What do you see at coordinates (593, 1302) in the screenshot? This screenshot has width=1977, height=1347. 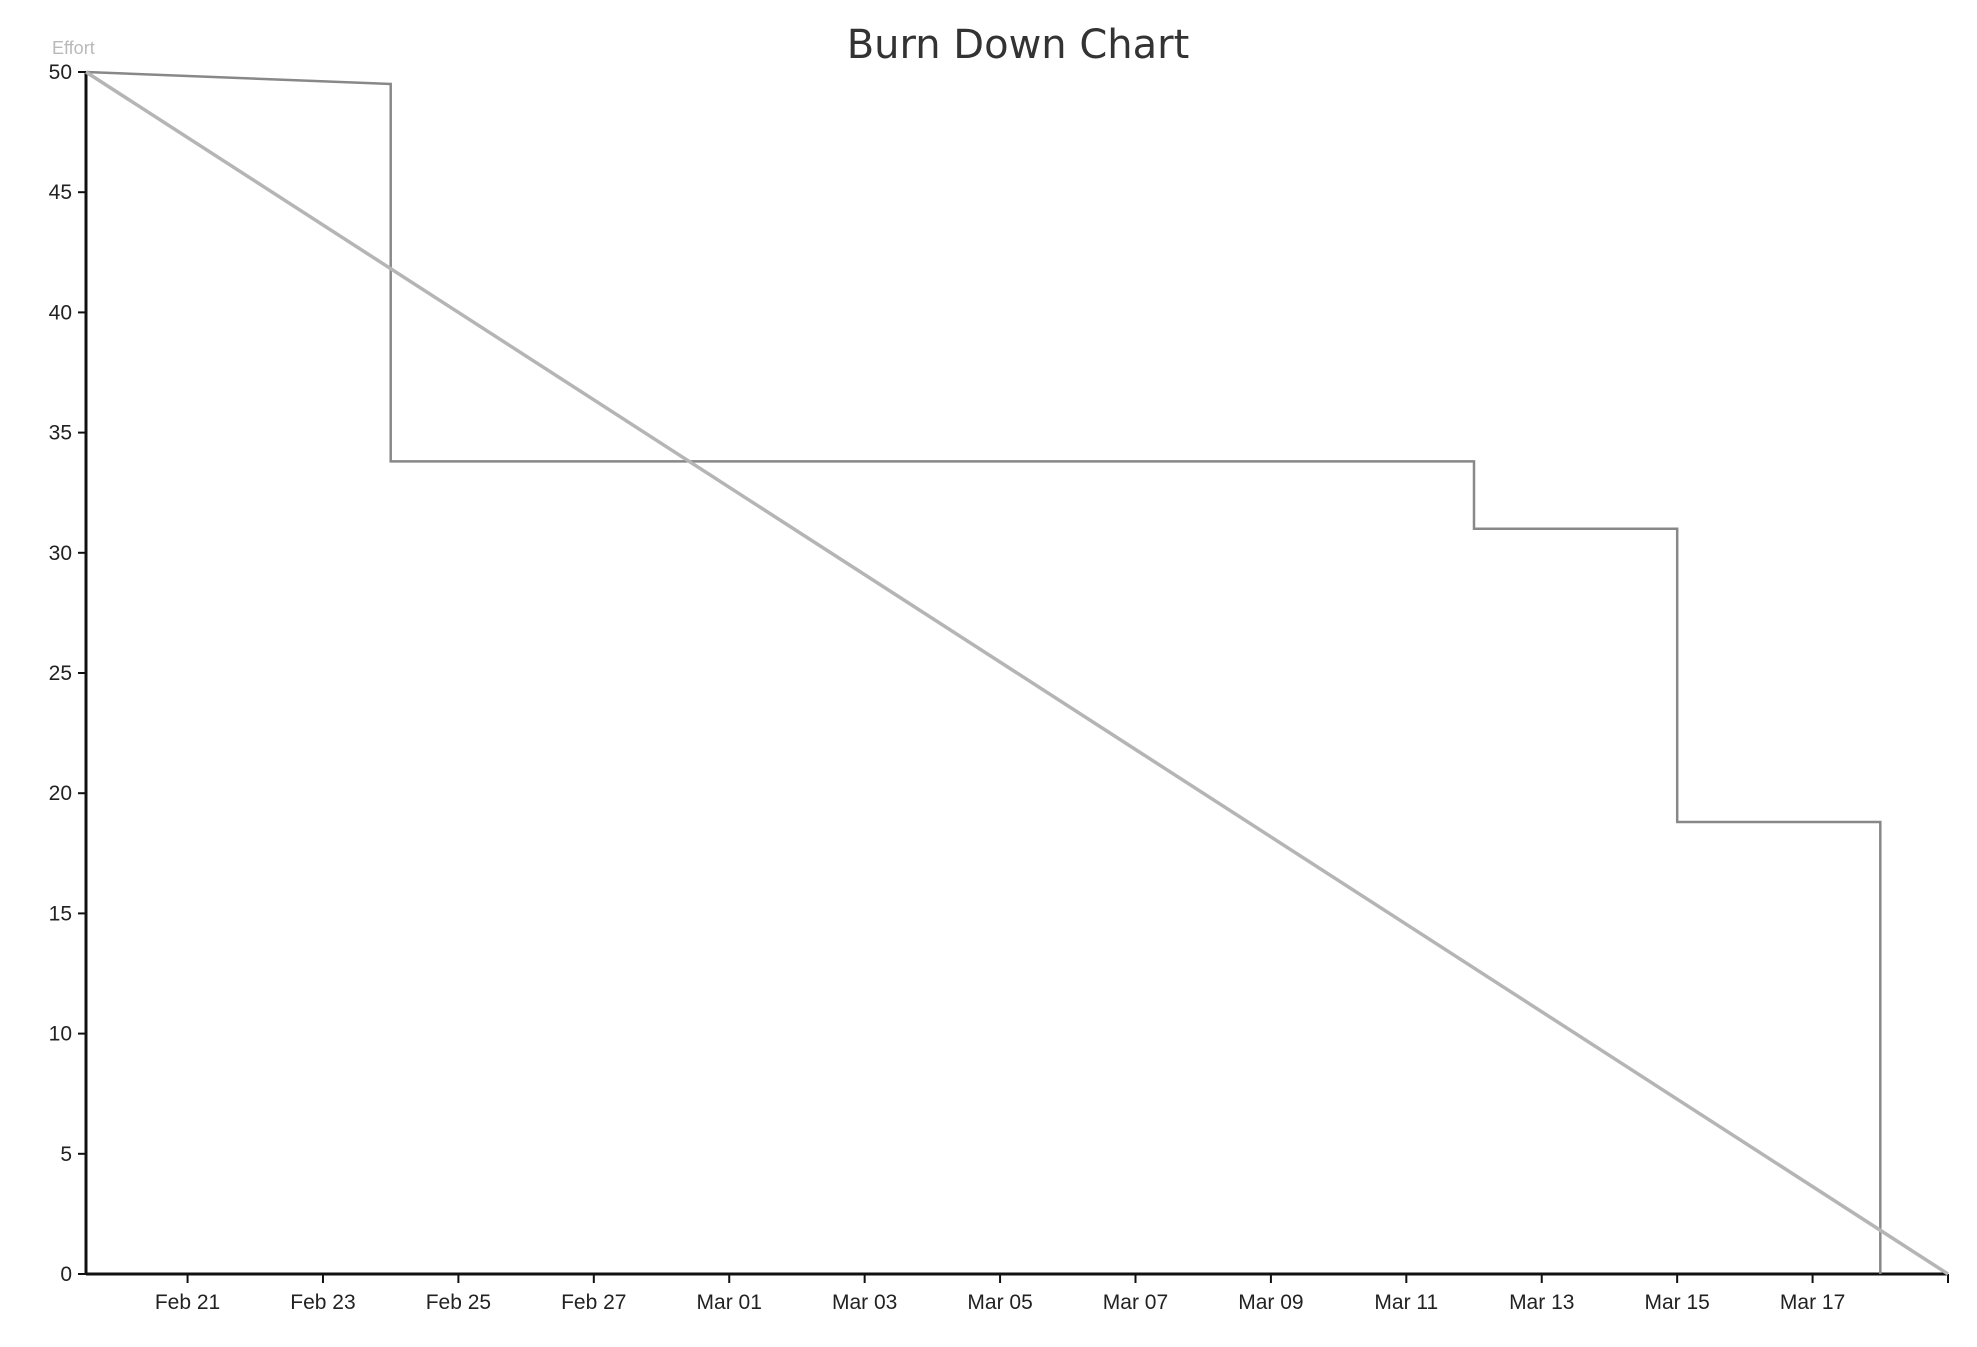 I see `x-tick-label: Feb 27` at bounding box center [593, 1302].